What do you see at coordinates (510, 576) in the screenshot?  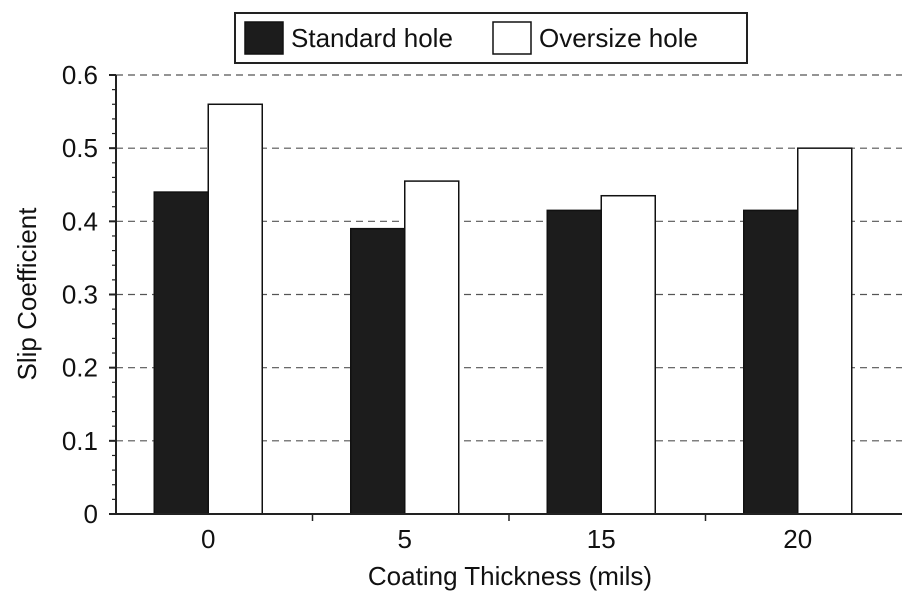 I see `x-axis-title: Coating Thickness (mils)` at bounding box center [510, 576].